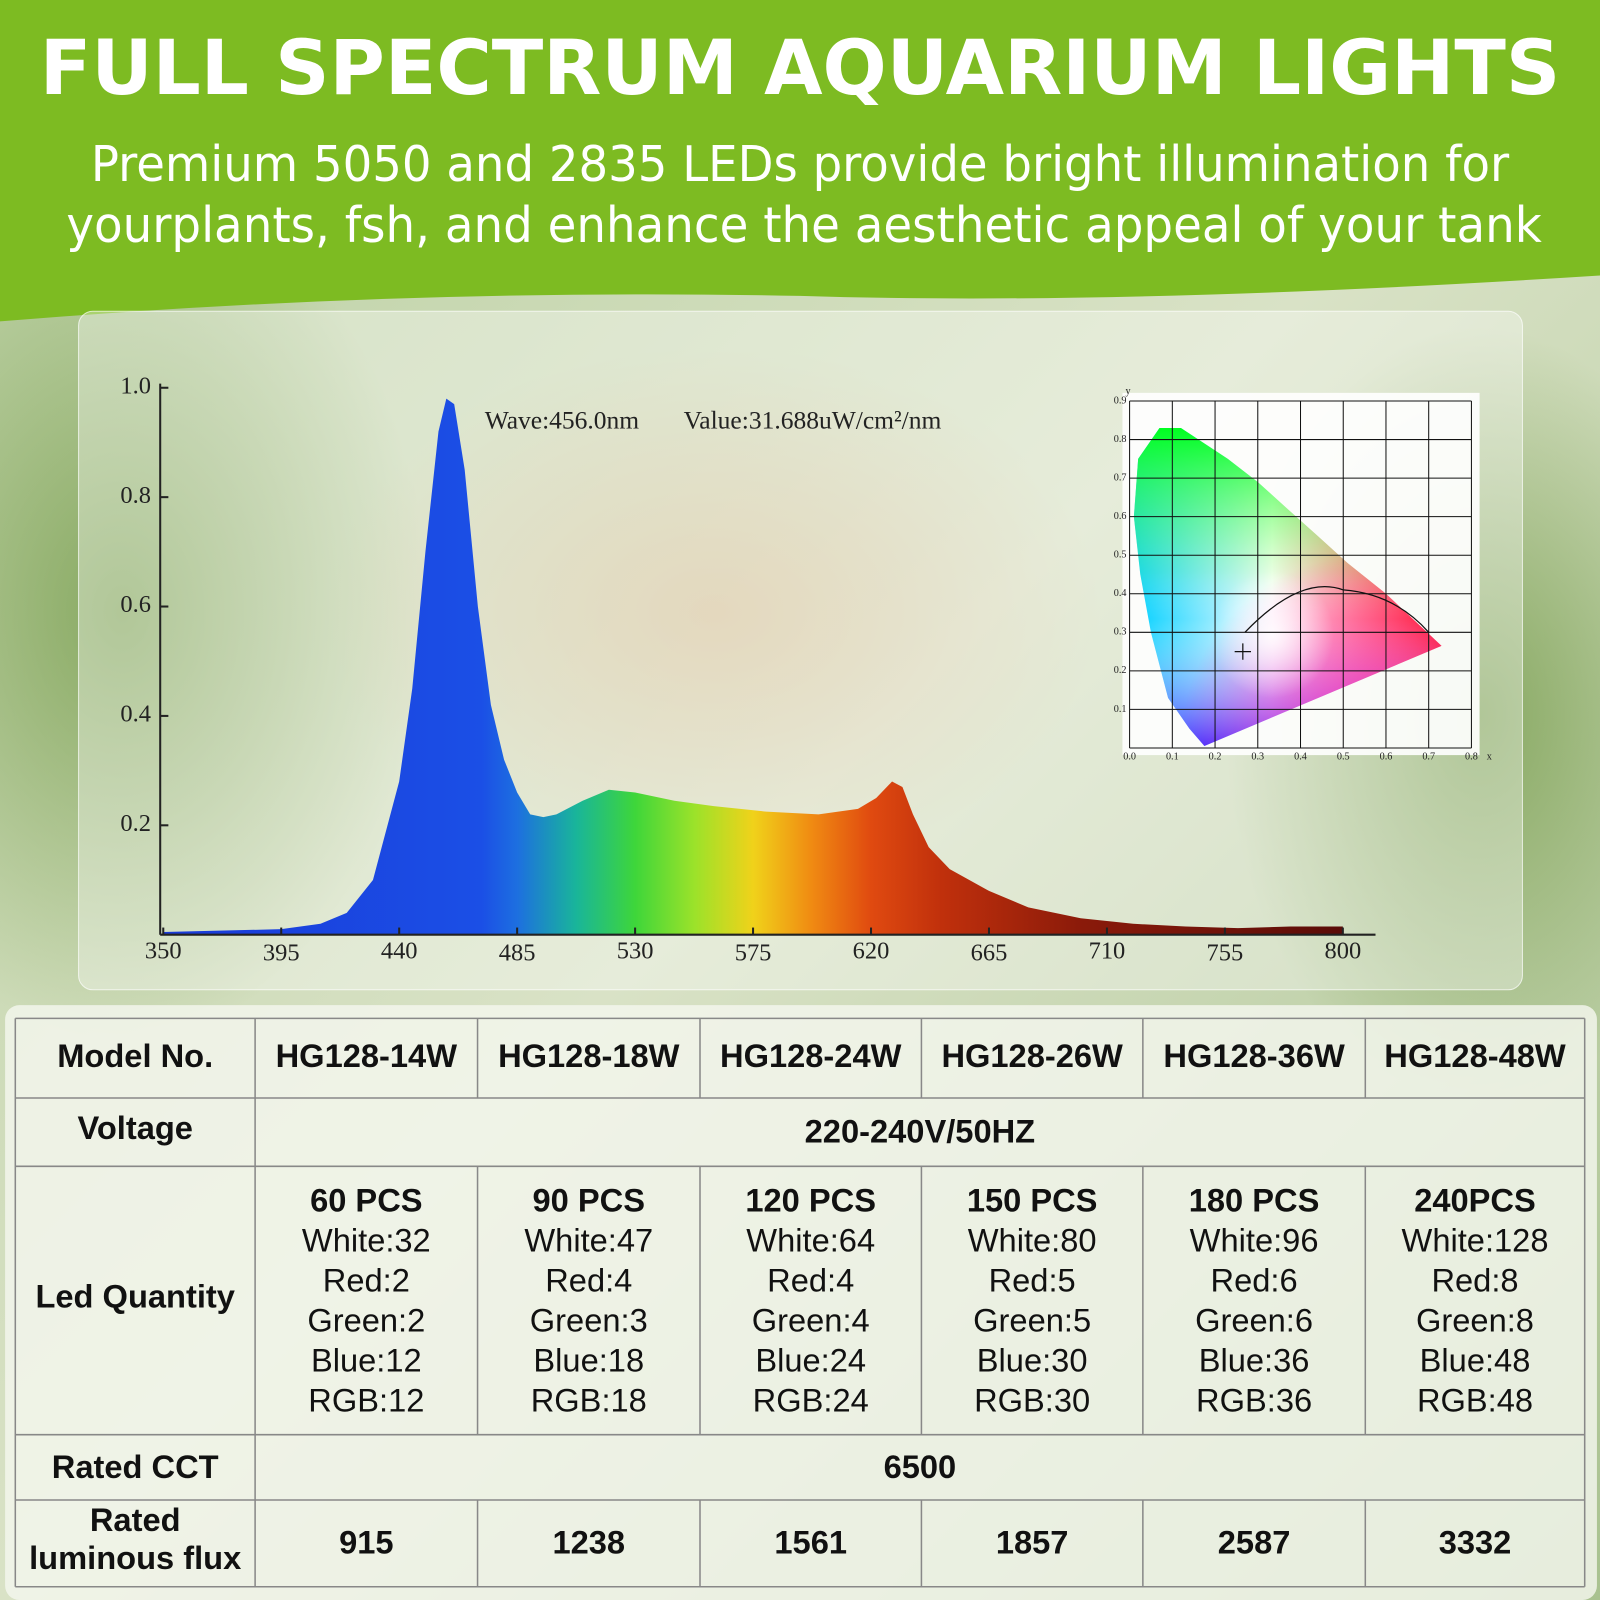 The height and width of the screenshot is (1600, 1600). What do you see at coordinates (214, 612) in the screenshot?
I see `background-blur` at bounding box center [214, 612].